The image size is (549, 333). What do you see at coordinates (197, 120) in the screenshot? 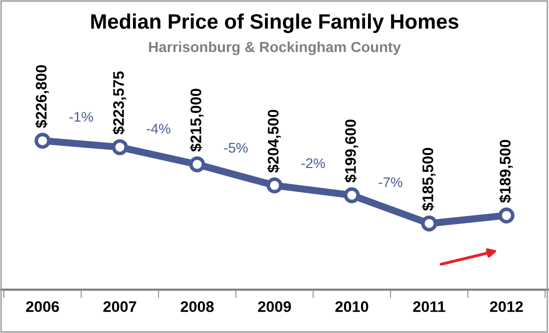
I see `data-label: $215,000` at bounding box center [197, 120].